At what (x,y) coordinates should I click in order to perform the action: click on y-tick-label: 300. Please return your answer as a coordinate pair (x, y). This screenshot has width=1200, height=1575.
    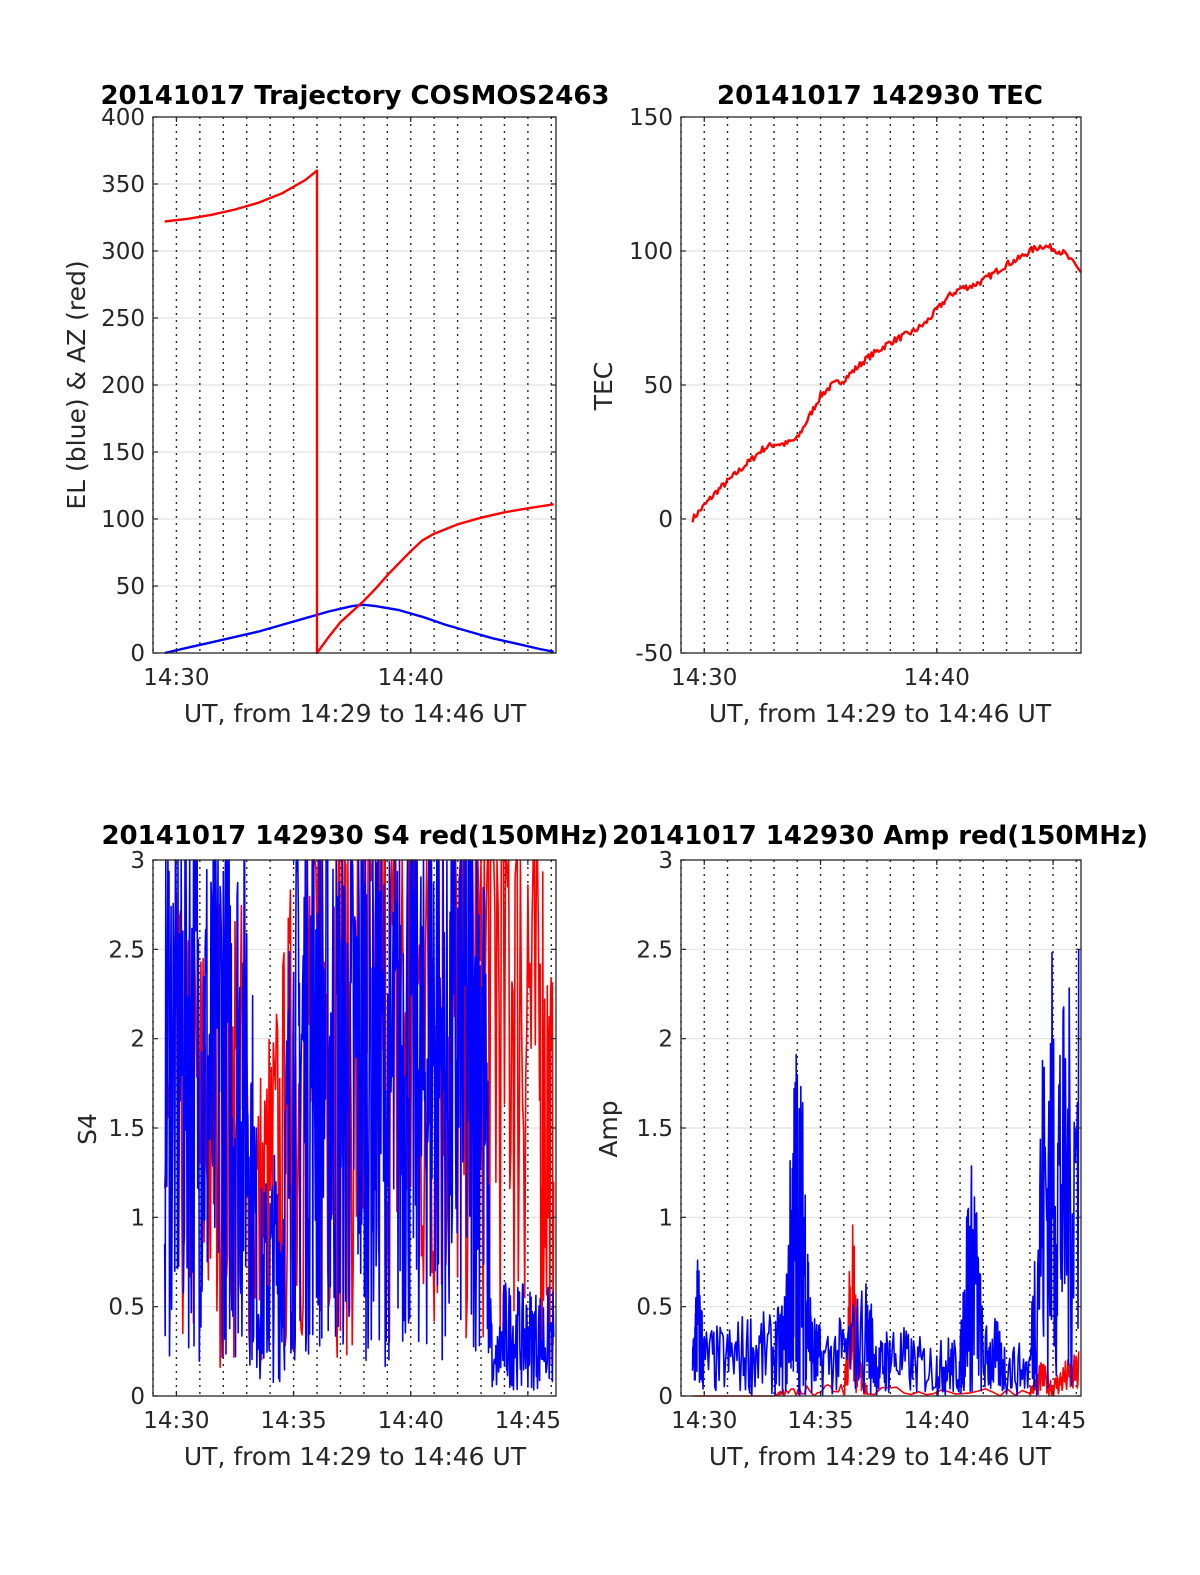
    Looking at the image, I should click on (123, 252).